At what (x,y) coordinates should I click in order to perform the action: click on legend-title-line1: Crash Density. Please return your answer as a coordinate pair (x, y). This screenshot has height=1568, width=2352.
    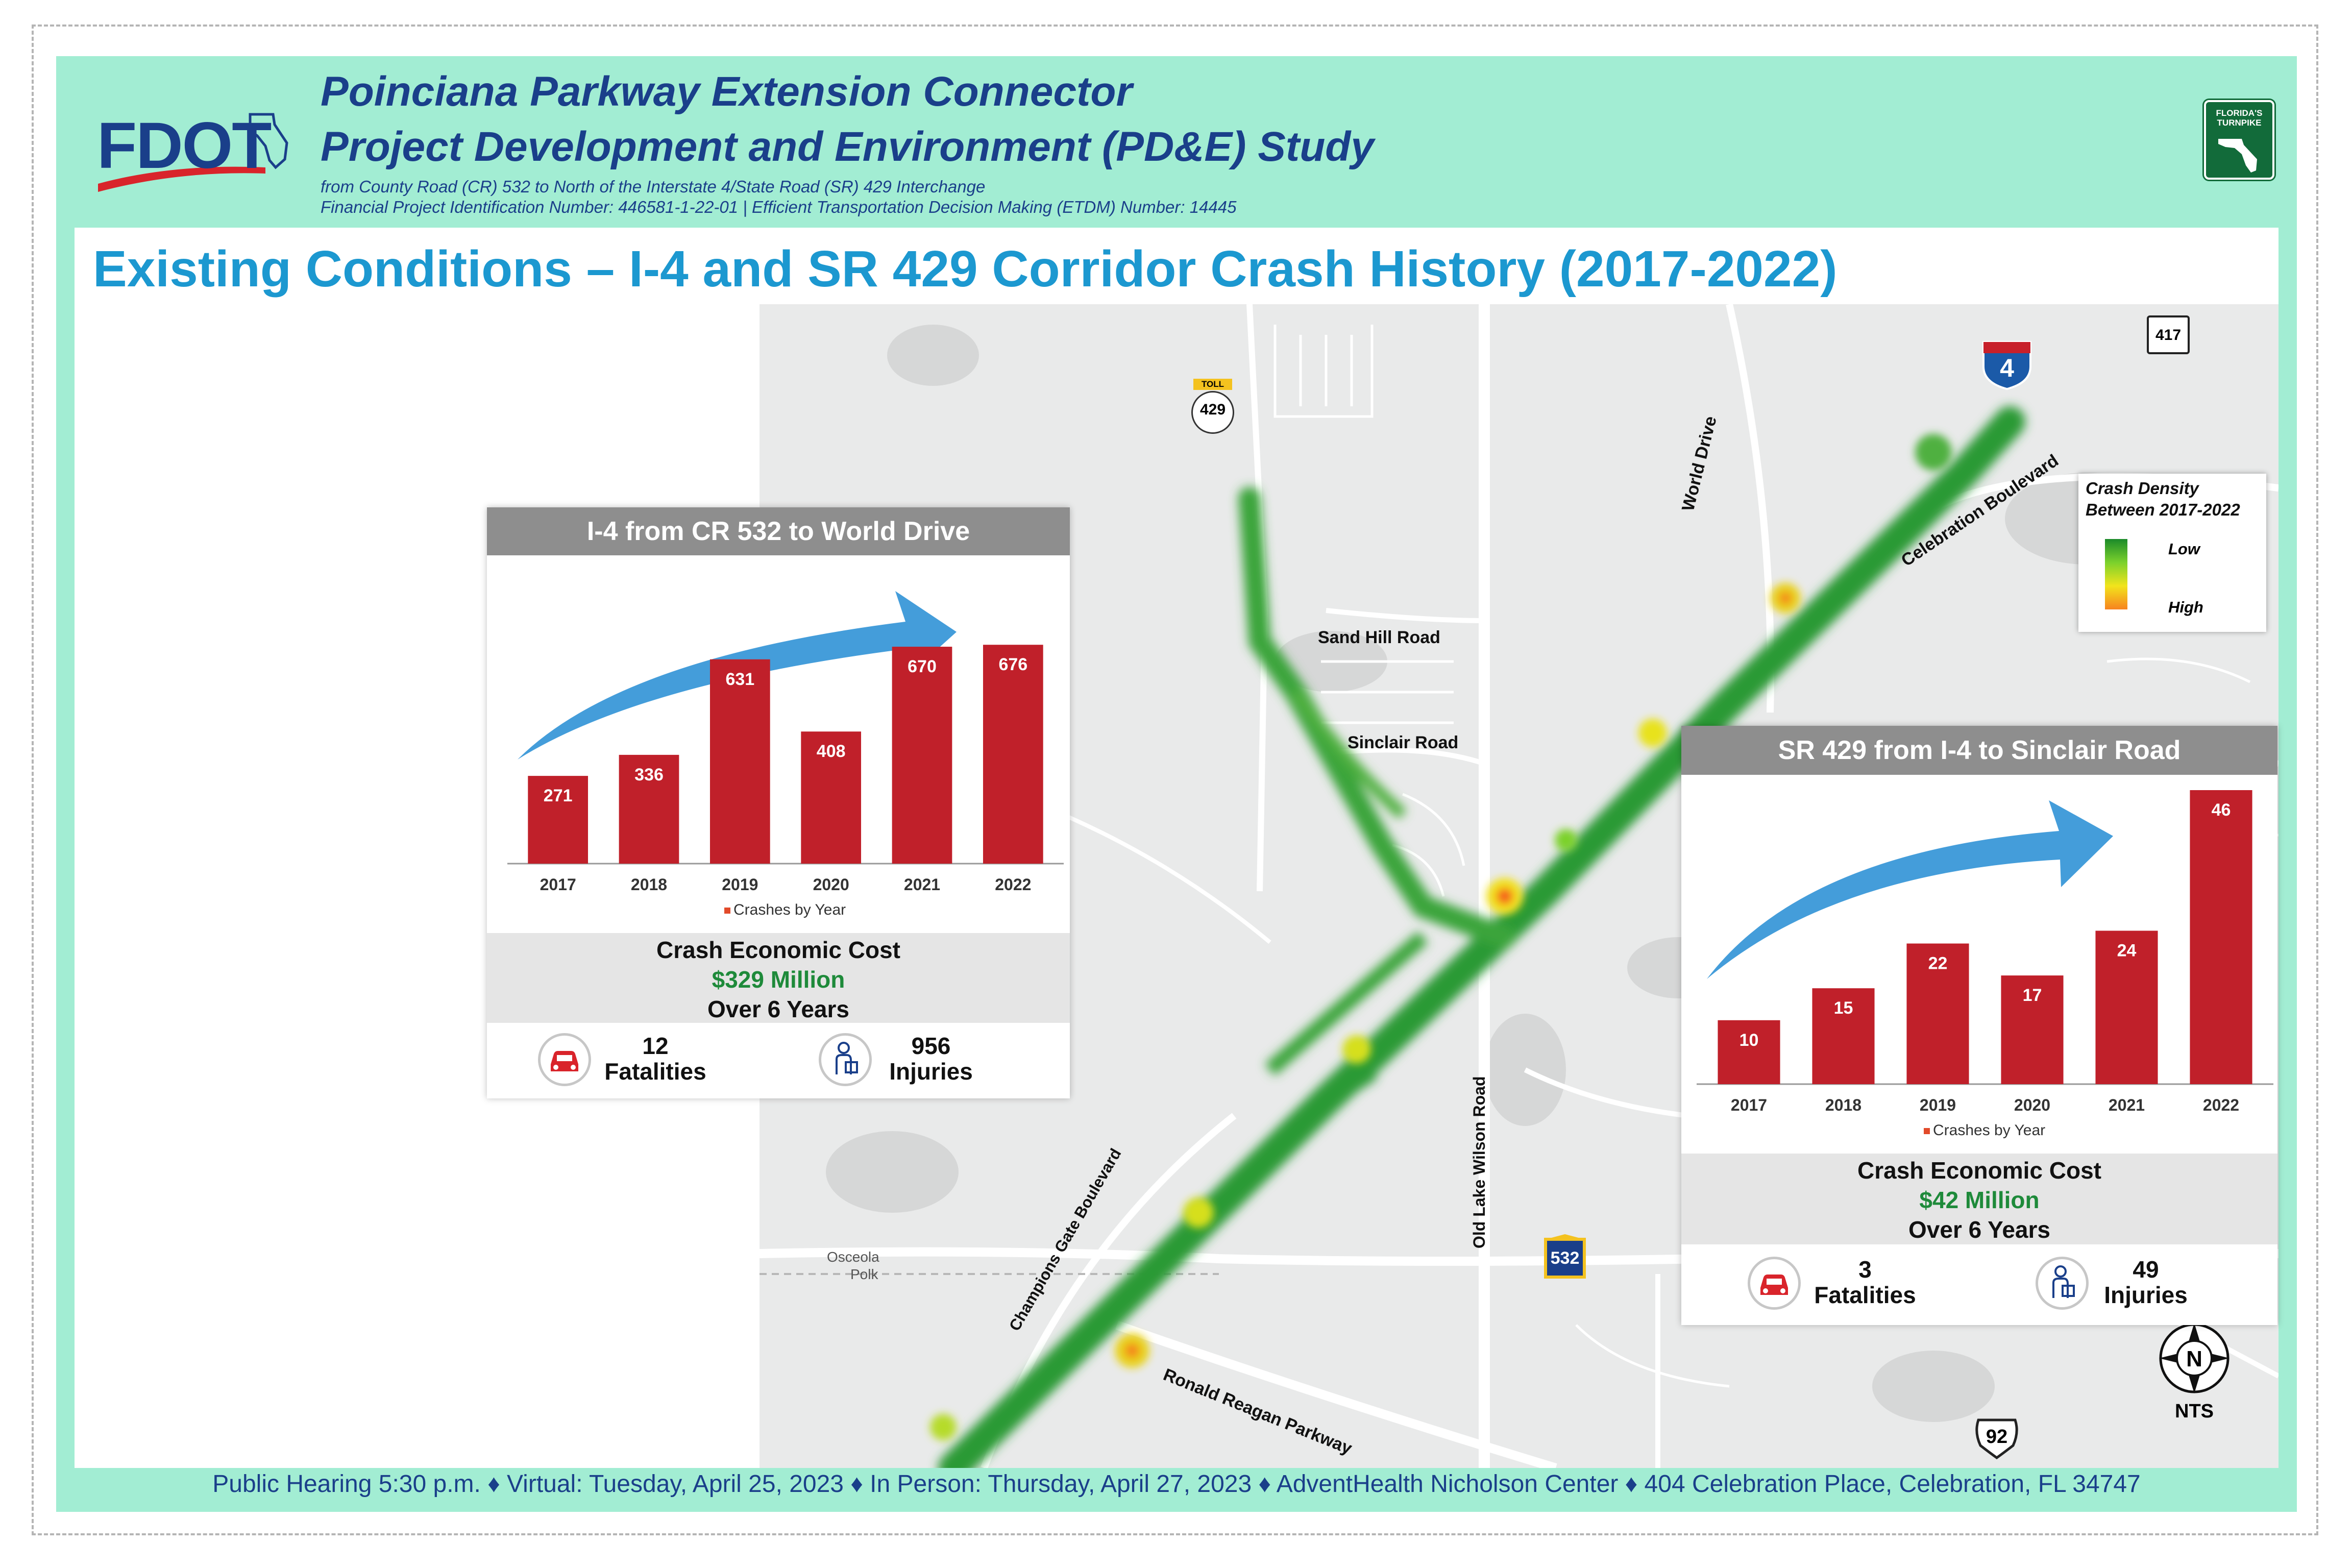
    Looking at the image, I should click on (2142, 488).